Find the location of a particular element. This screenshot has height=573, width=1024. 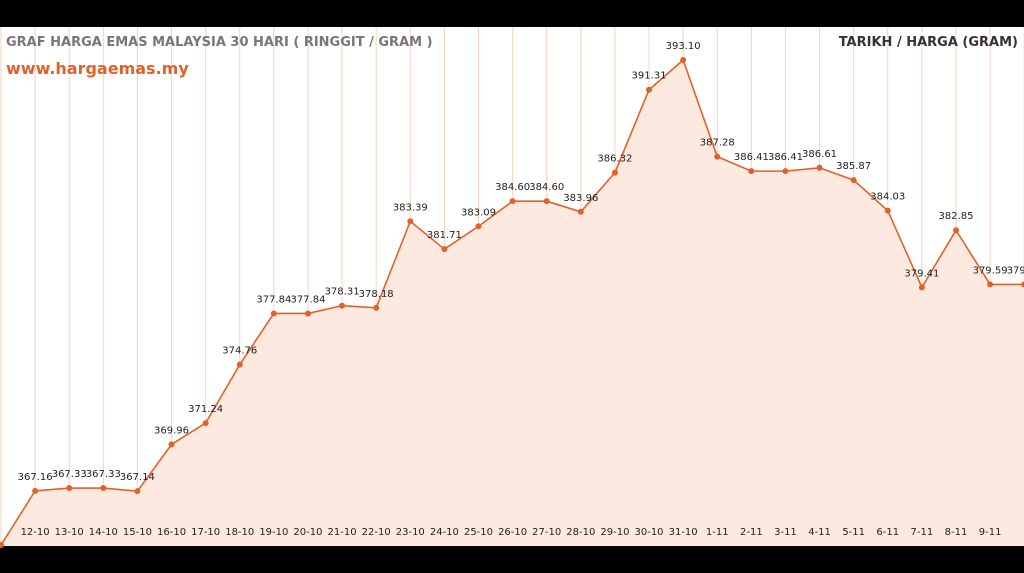

x-tick-label: 20-10 is located at coordinates (307, 532).